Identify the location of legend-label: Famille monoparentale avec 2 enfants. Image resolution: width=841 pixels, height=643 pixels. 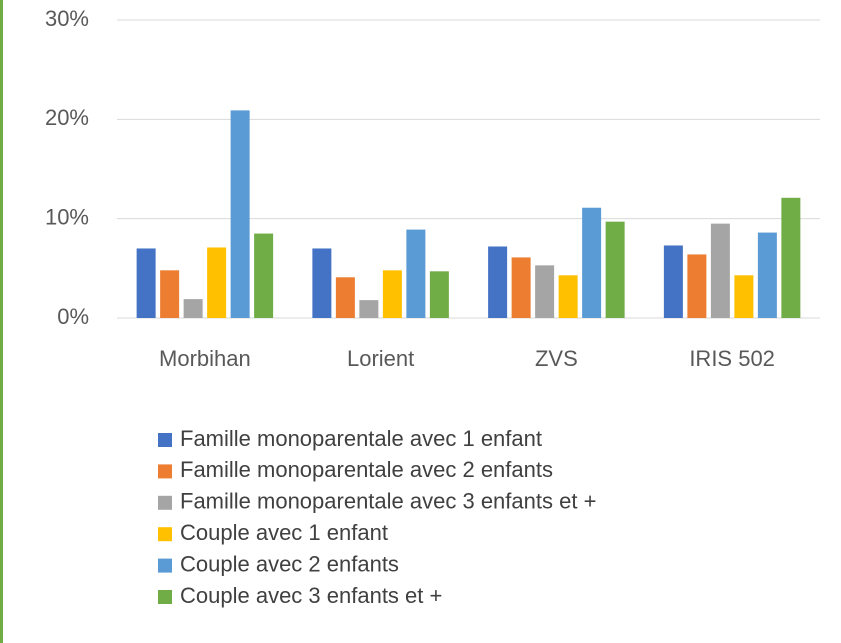
(366, 469).